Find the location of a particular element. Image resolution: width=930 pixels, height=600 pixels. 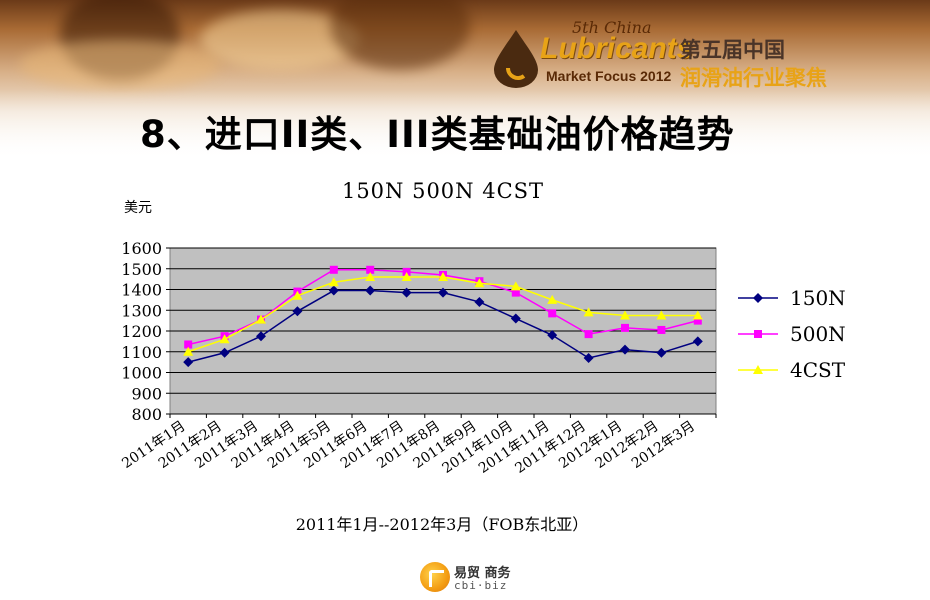

slide-title: 8、进口II类、III类基础油价格趋势 is located at coordinates (437, 134).